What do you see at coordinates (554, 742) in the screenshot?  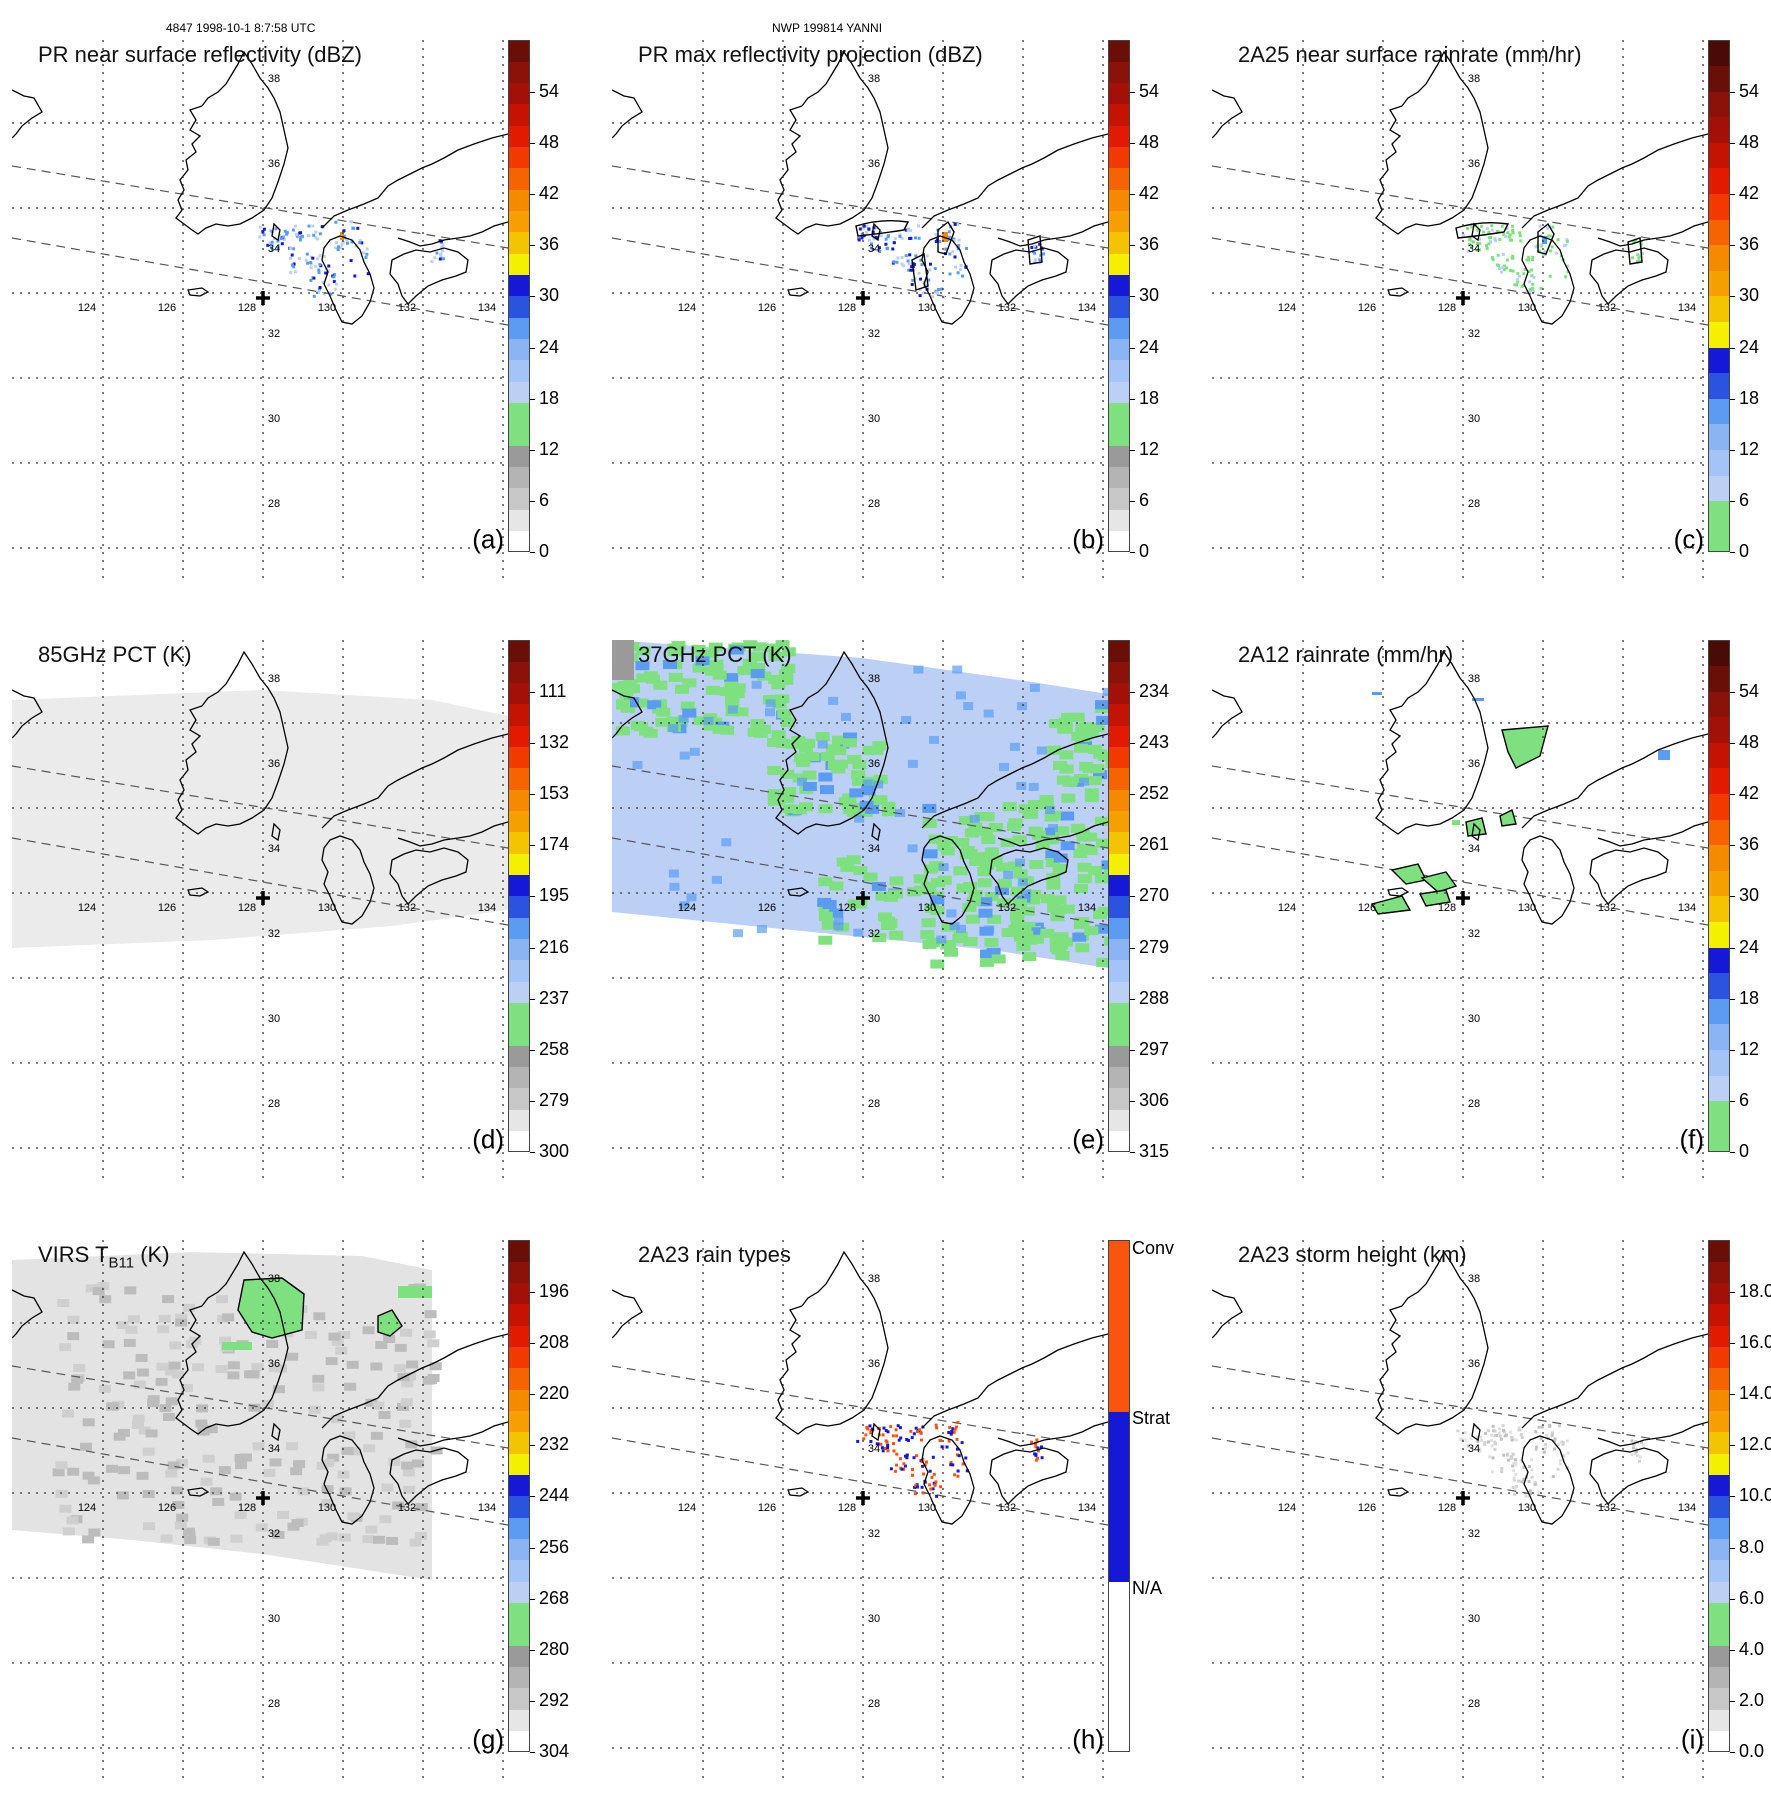 I see `colorbar-label: 132` at bounding box center [554, 742].